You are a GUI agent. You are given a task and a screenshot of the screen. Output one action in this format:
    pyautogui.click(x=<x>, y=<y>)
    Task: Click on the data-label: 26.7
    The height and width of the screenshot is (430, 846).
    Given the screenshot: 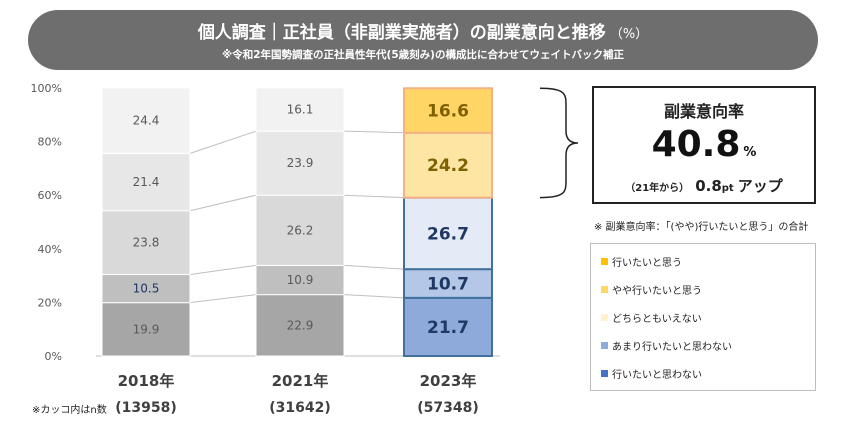 What is the action you would take?
    pyautogui.click(x=448, y=234)
    